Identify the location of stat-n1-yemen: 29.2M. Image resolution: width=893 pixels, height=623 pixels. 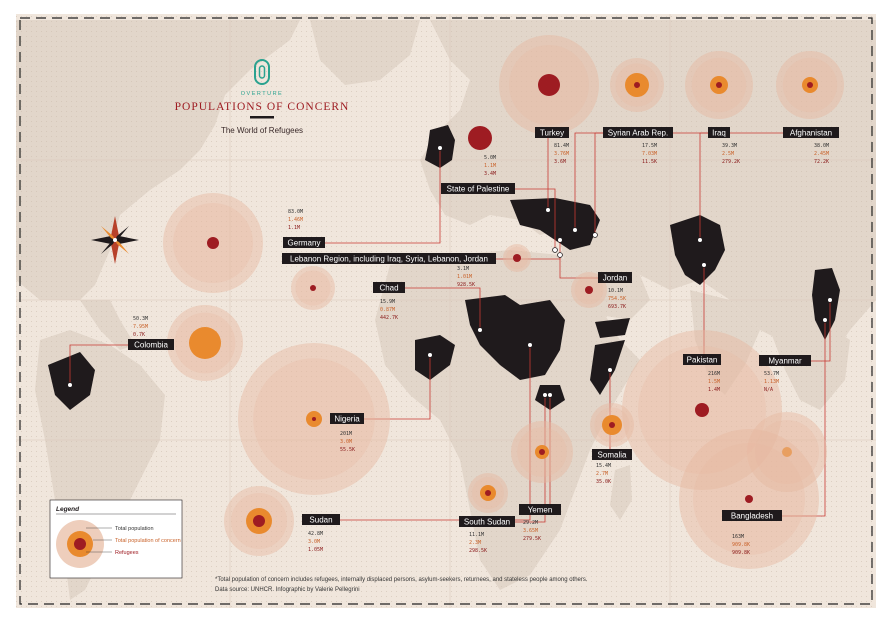
(530, 523).